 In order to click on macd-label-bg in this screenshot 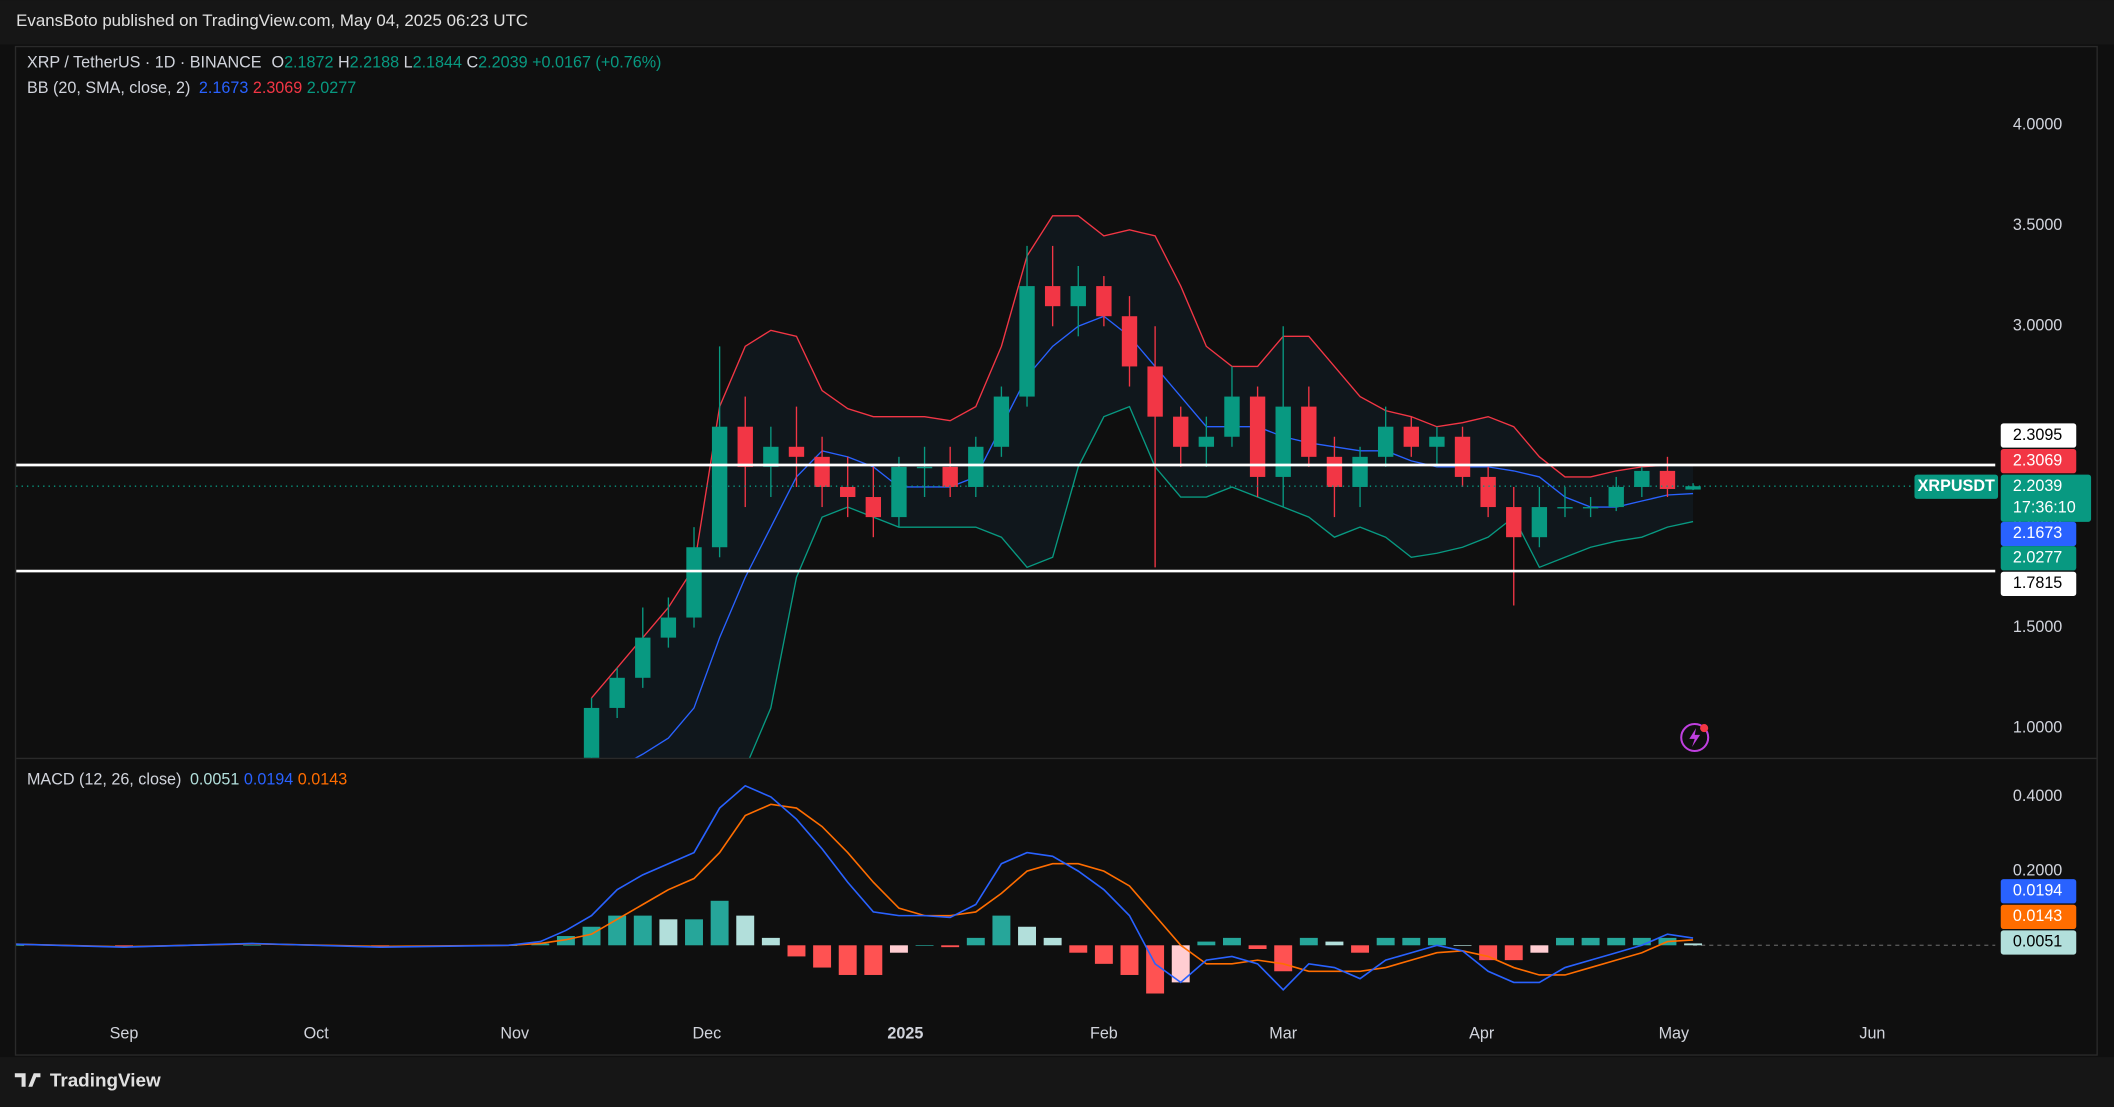, I will do `click(2038, 891)`.